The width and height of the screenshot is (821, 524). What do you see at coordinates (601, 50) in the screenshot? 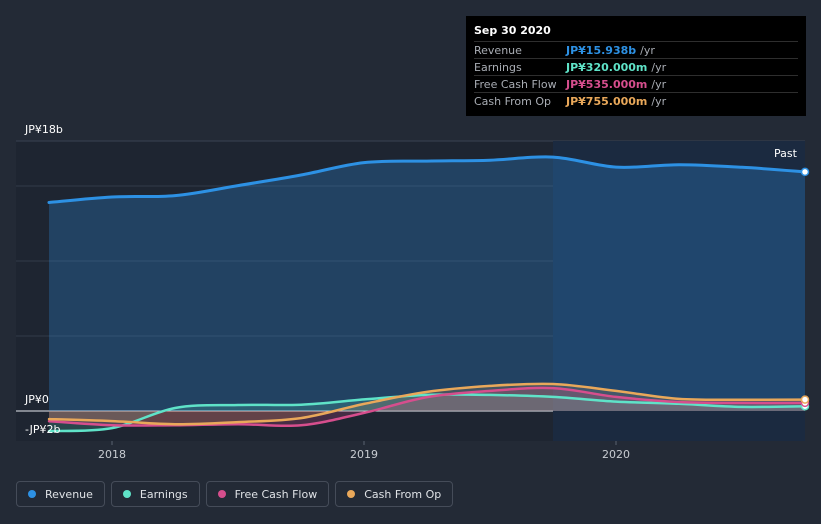
I see `tooltip-value: JP¥15.938b` at bounding box center [601, 50].